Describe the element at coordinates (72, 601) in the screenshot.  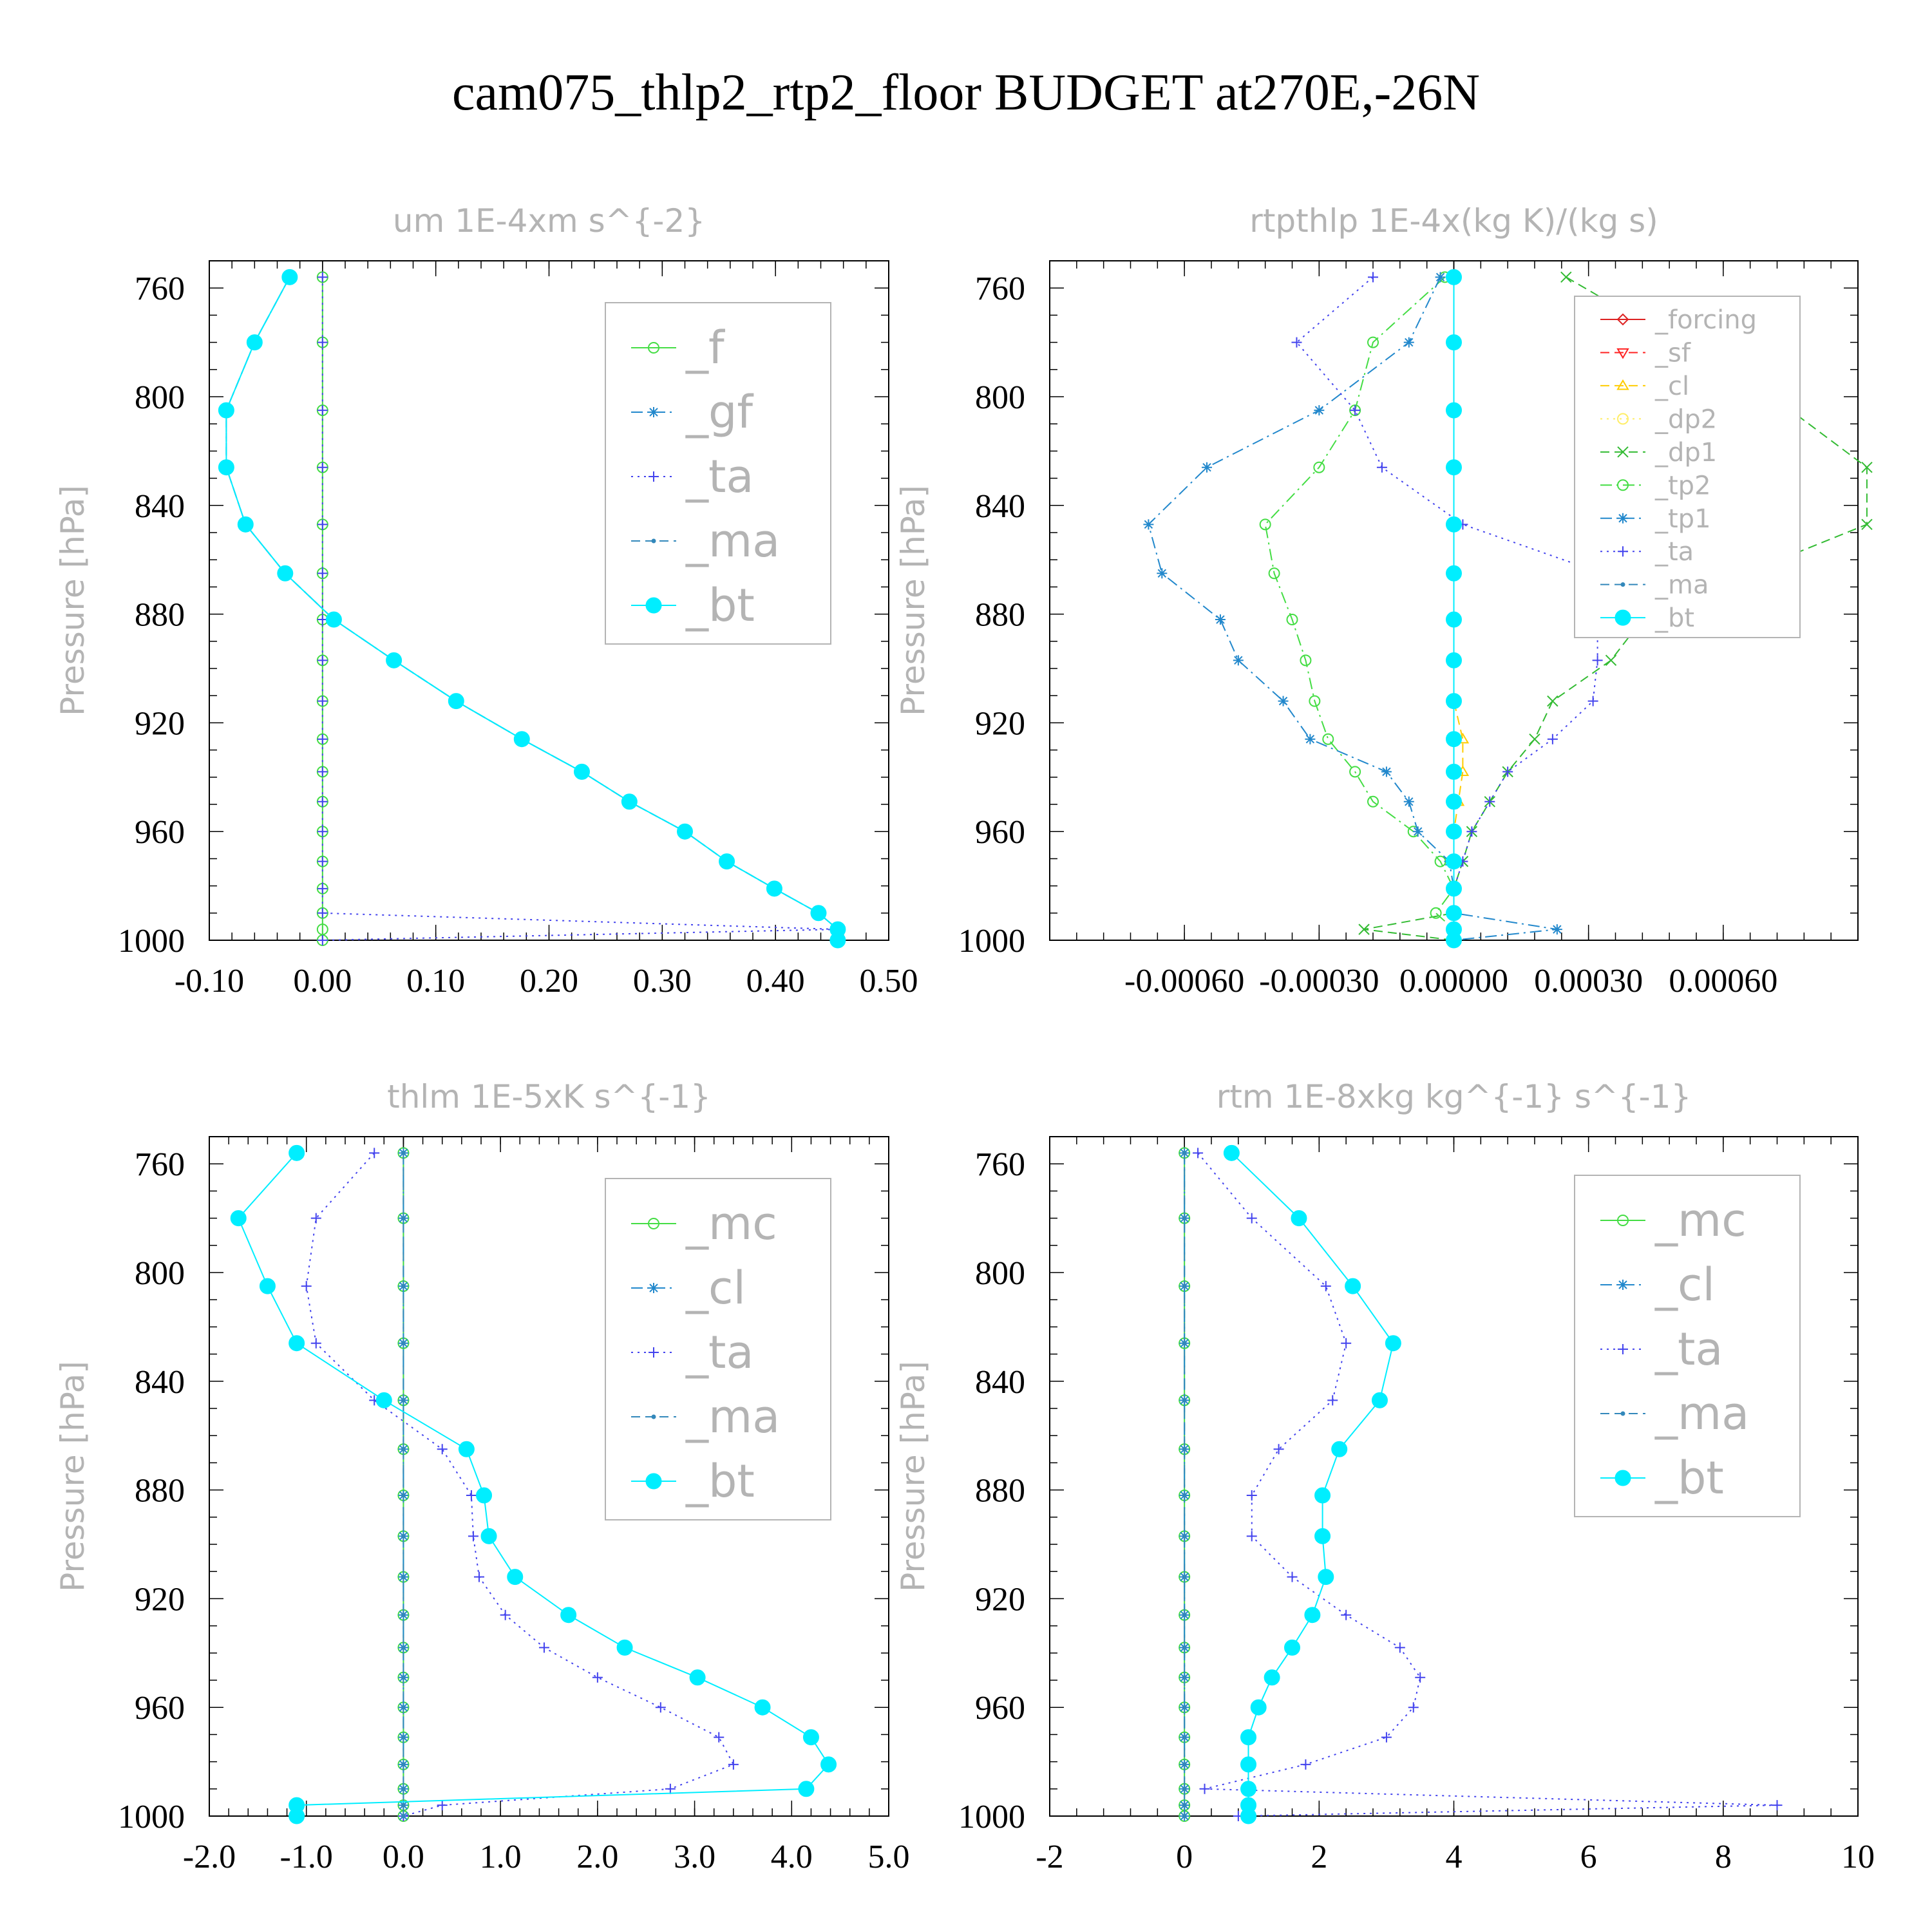
I see `y-axis-label: Pressure [hPa]` at that location.